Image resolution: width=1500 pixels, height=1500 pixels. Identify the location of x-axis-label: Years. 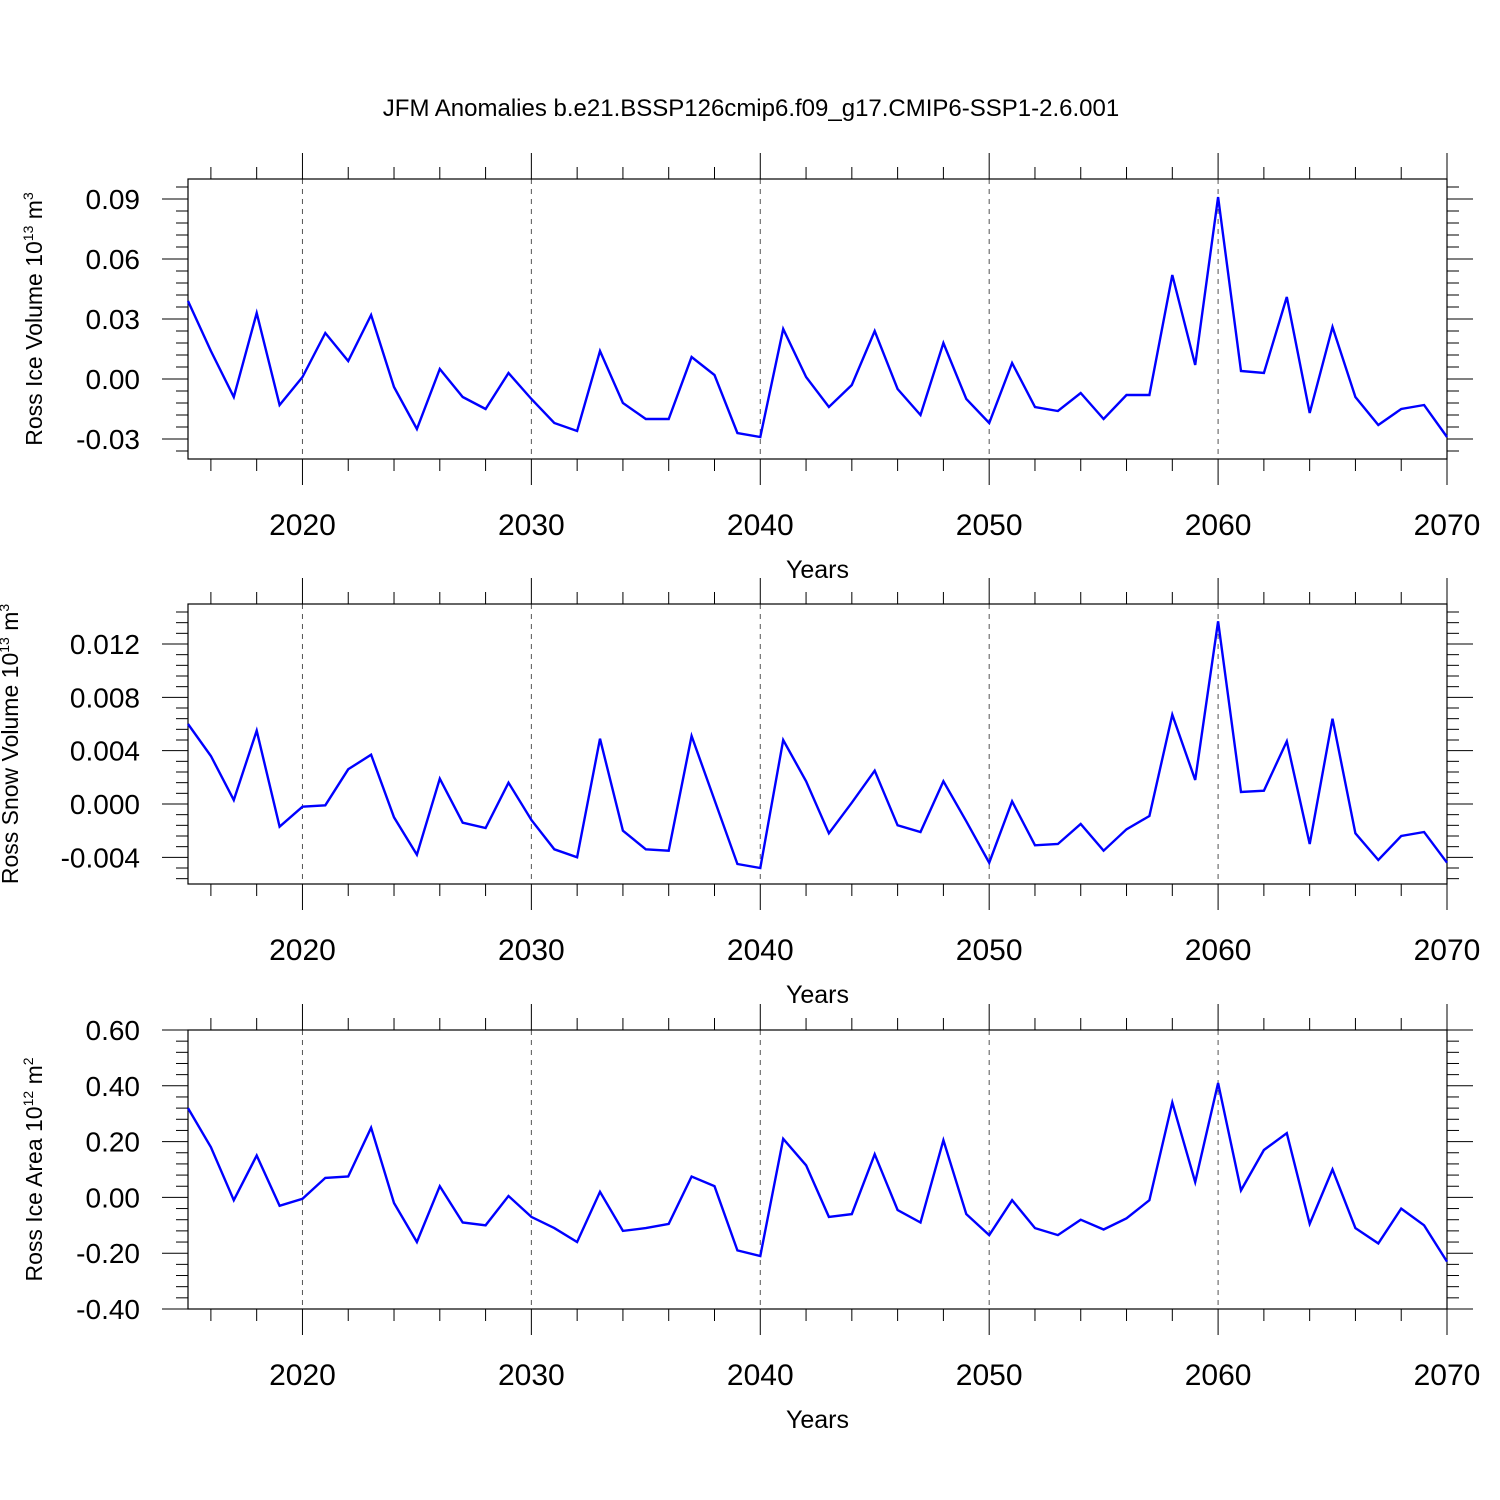
(817, 1420).